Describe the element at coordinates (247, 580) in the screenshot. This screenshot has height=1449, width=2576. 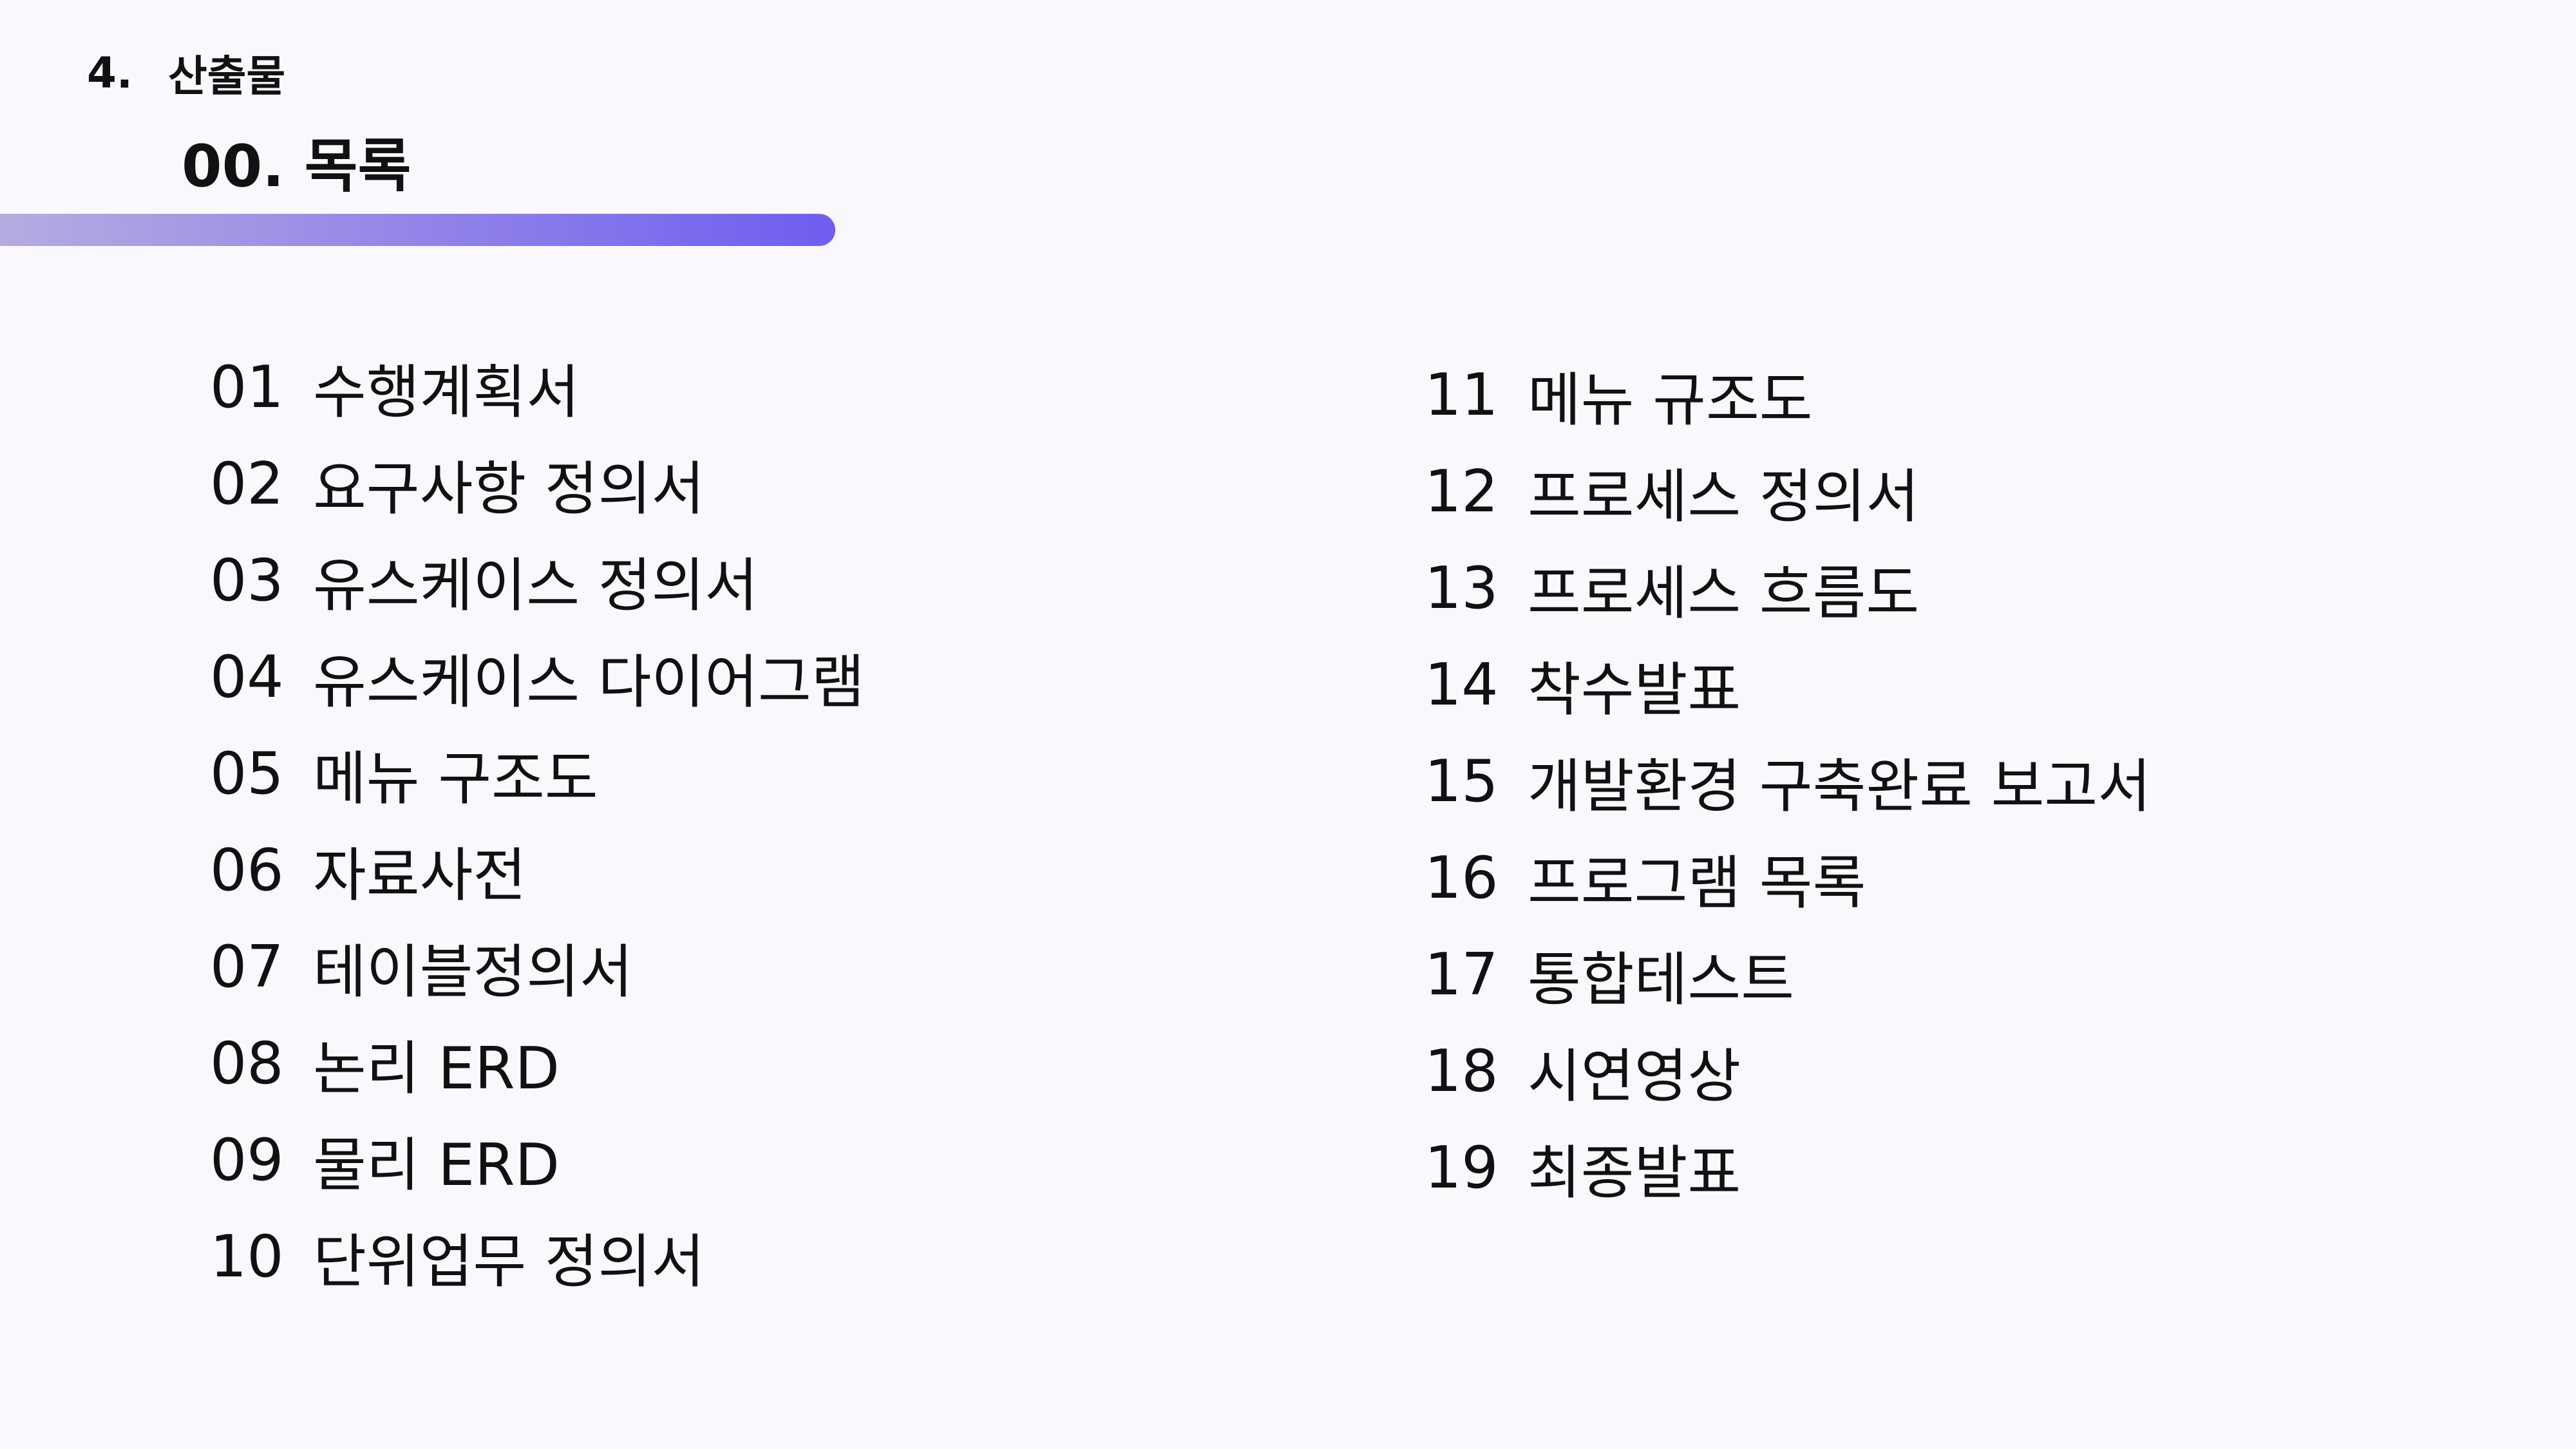
I see `toc-item-number: 03` at that location.